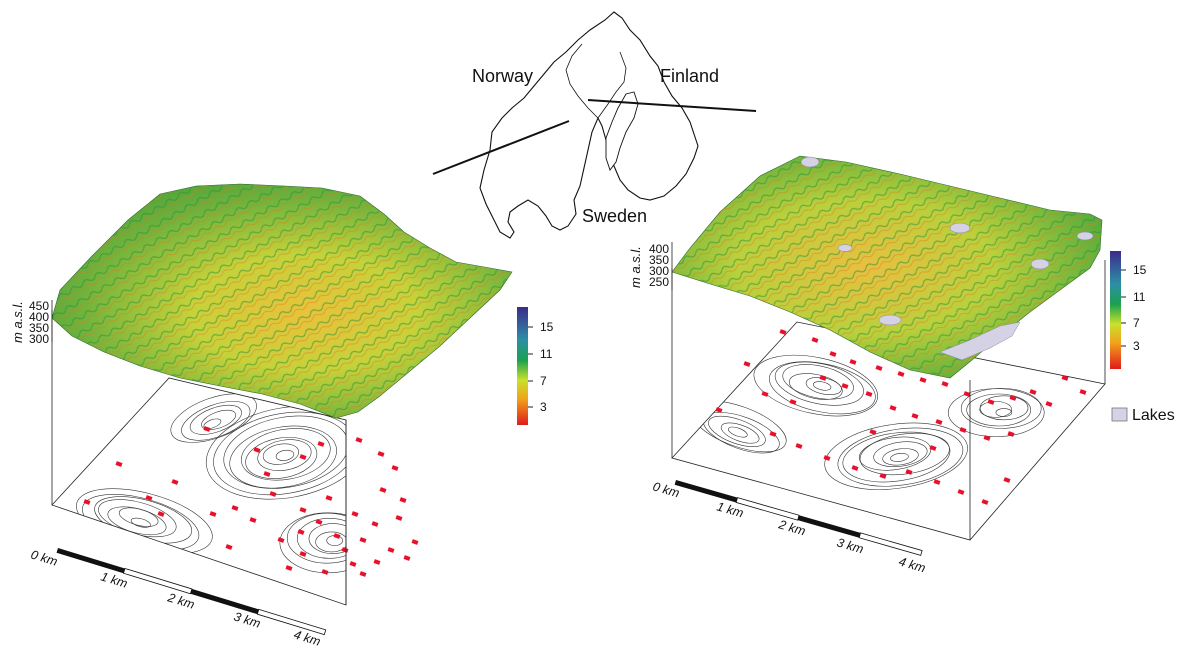 The height and width of the screenshot is (647, 1188). Describe the element at coordinates (672, 105) in the screenshot. I see `site-pointer-line-right` at that location.